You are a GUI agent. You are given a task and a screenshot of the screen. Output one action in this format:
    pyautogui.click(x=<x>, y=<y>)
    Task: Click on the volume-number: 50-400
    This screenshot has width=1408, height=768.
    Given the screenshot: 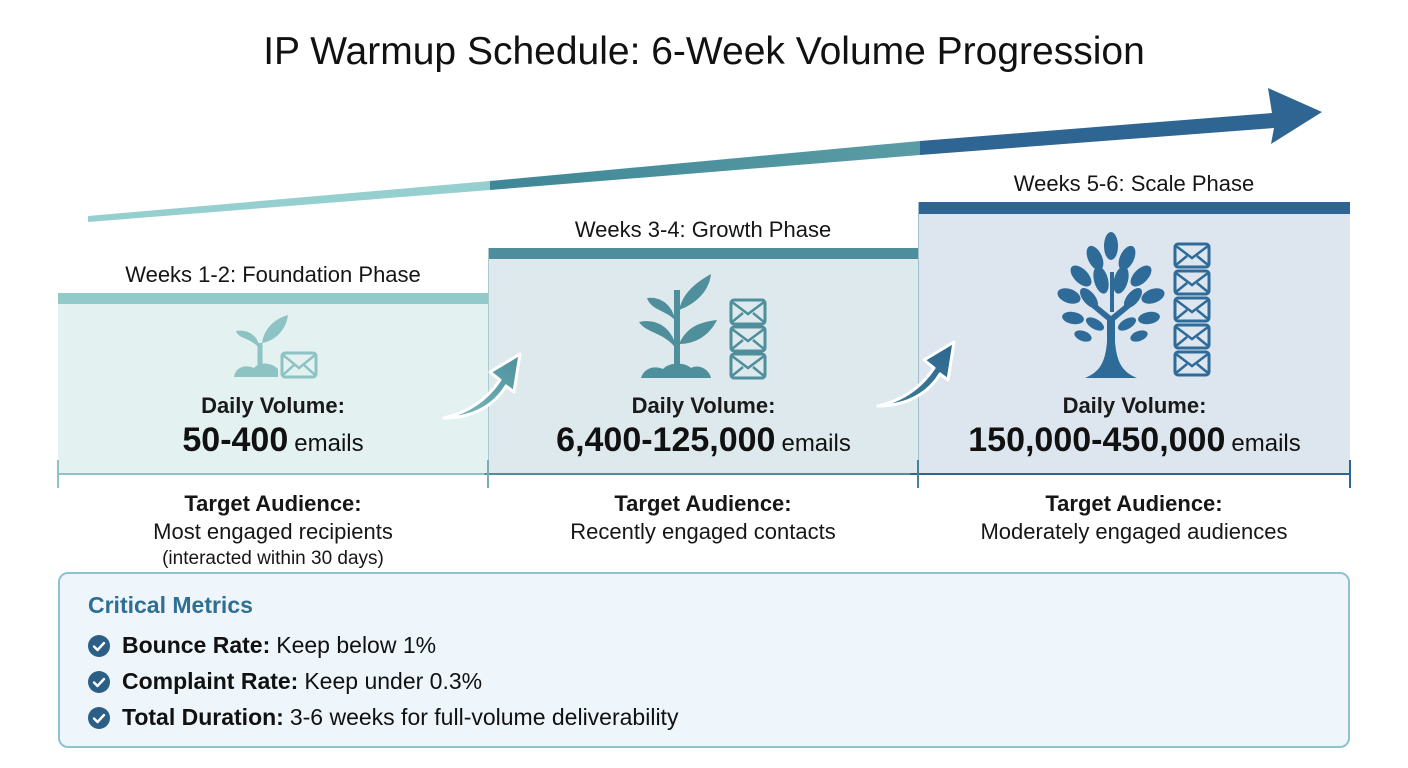 What is the action you would take?
    pyautogui.click(x=235, y=440)
    